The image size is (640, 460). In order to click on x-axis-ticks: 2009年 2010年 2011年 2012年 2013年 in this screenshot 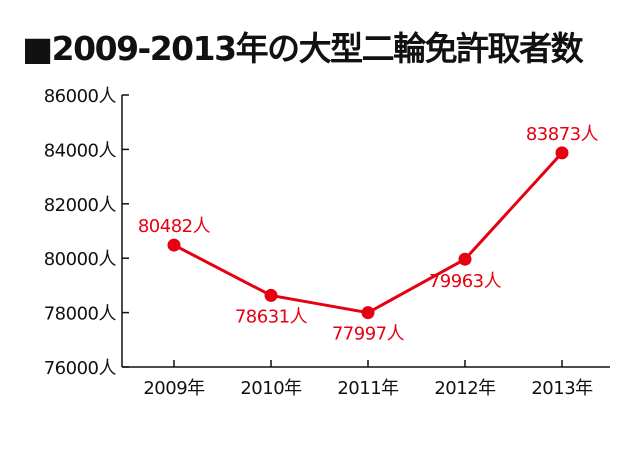, I will do `click(368, 379)`.